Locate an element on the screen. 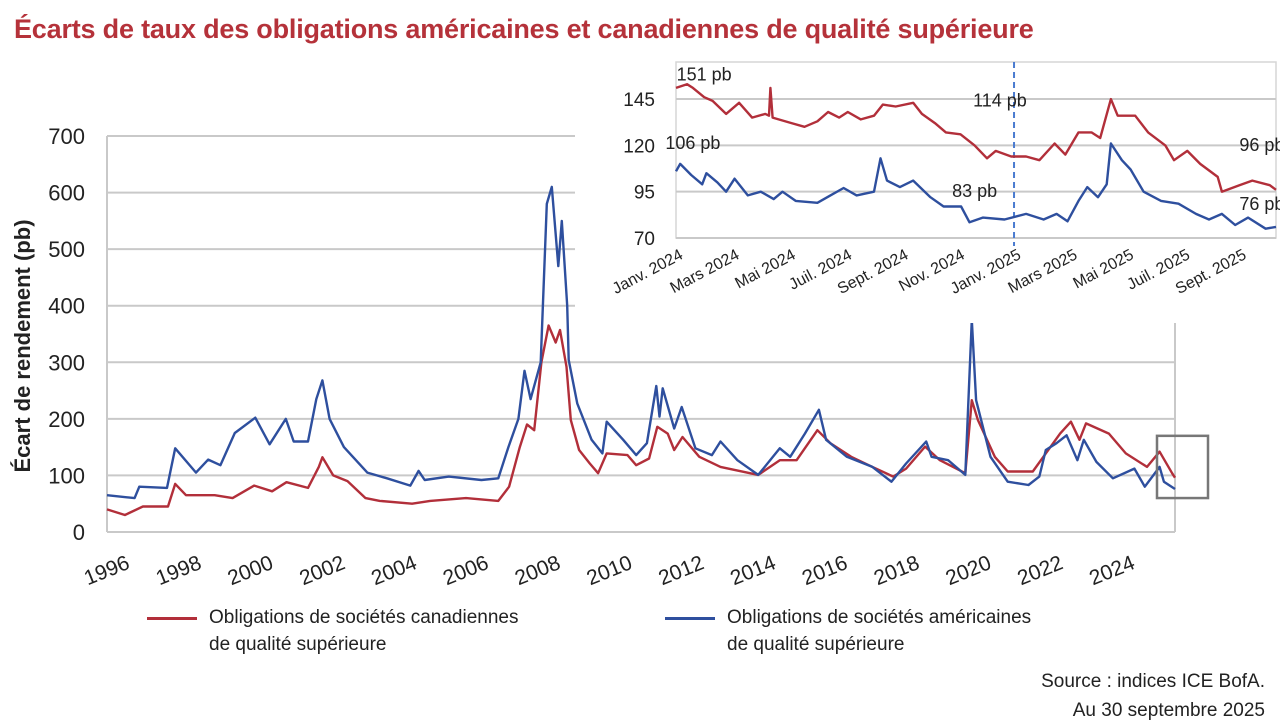  x-tick-label: 2022 is located at coordinates (1040, 570).